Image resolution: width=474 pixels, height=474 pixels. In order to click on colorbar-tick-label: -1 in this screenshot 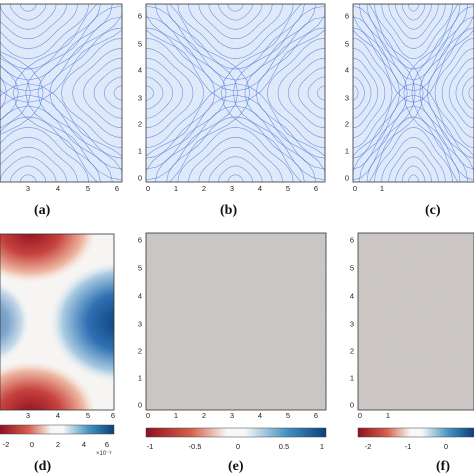, I will do `click(408, 446)`.